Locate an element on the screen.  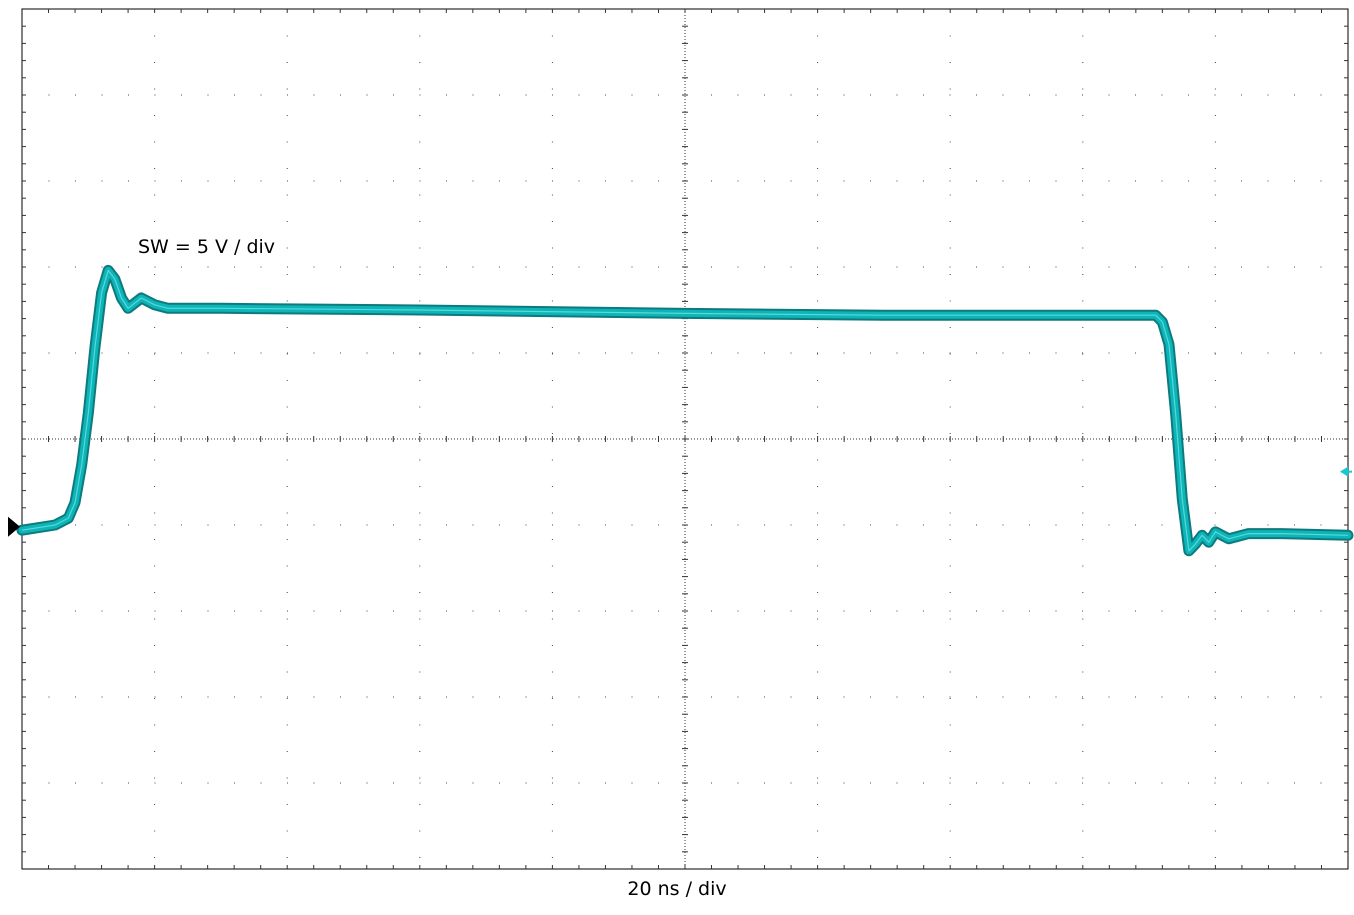
channel-scale-label: SW = 5 V / div is located at coordinates (207, 247).